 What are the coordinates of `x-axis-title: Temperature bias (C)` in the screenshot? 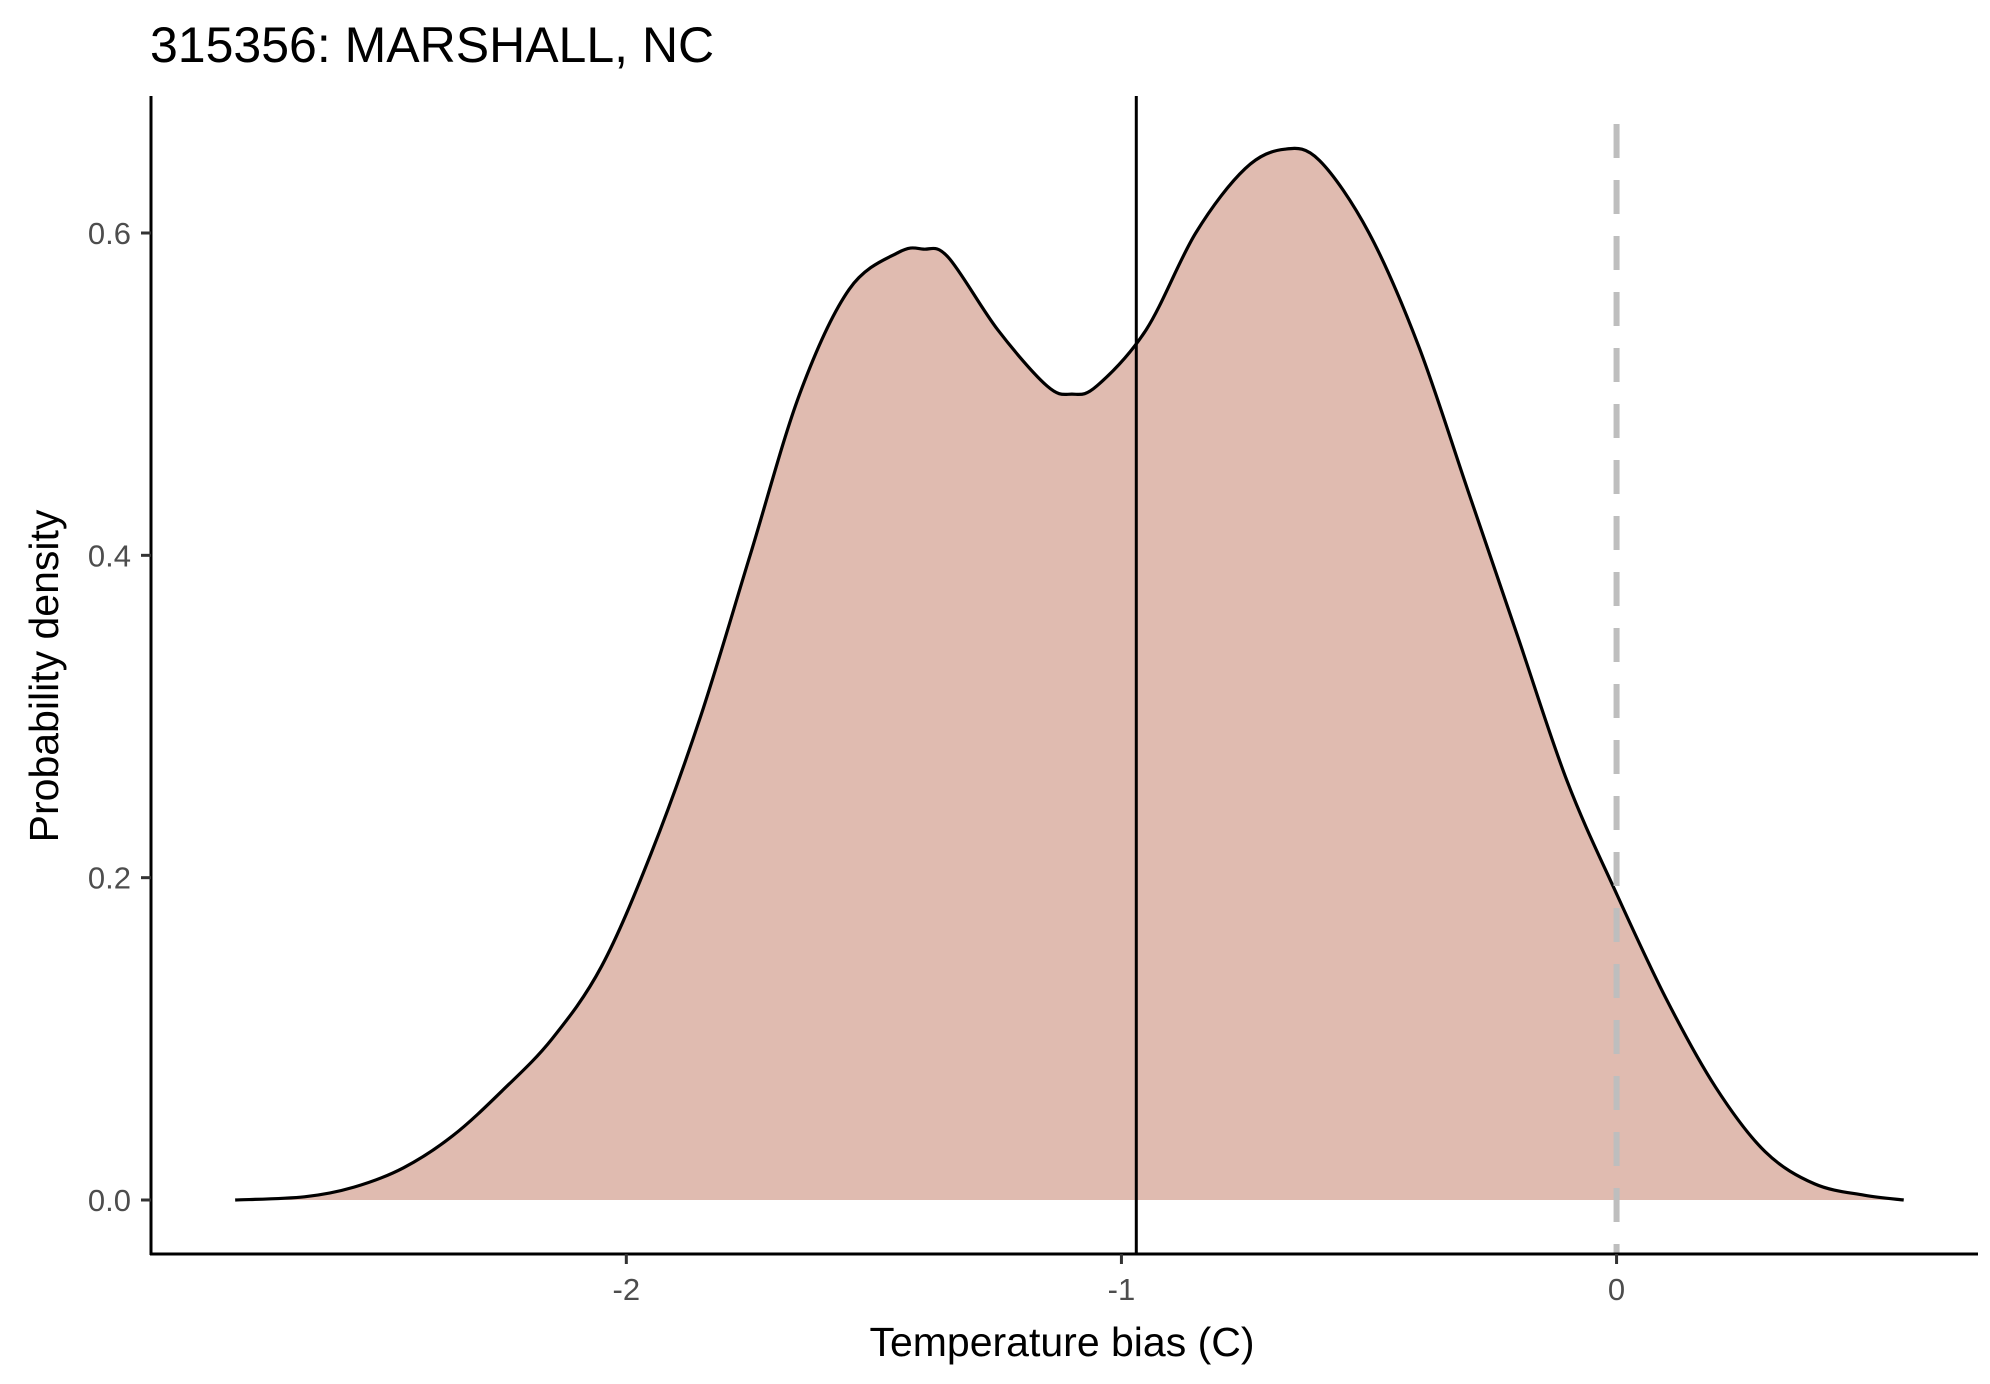 It's located at (1061, 1342).